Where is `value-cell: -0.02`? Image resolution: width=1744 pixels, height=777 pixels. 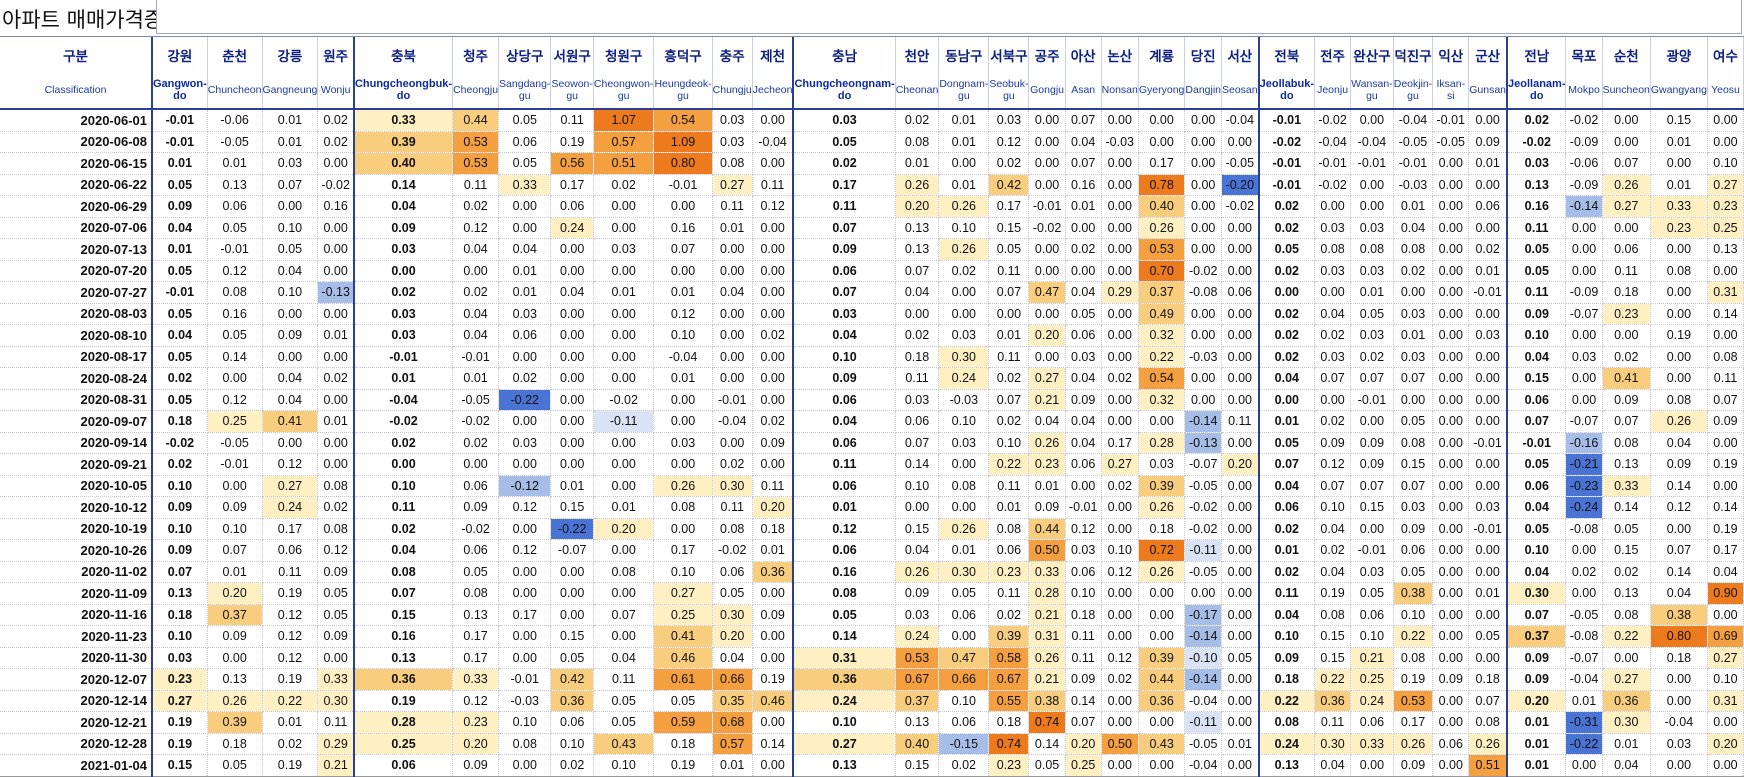
value-cell: -0.02 is located at coordinates (1203, 271).